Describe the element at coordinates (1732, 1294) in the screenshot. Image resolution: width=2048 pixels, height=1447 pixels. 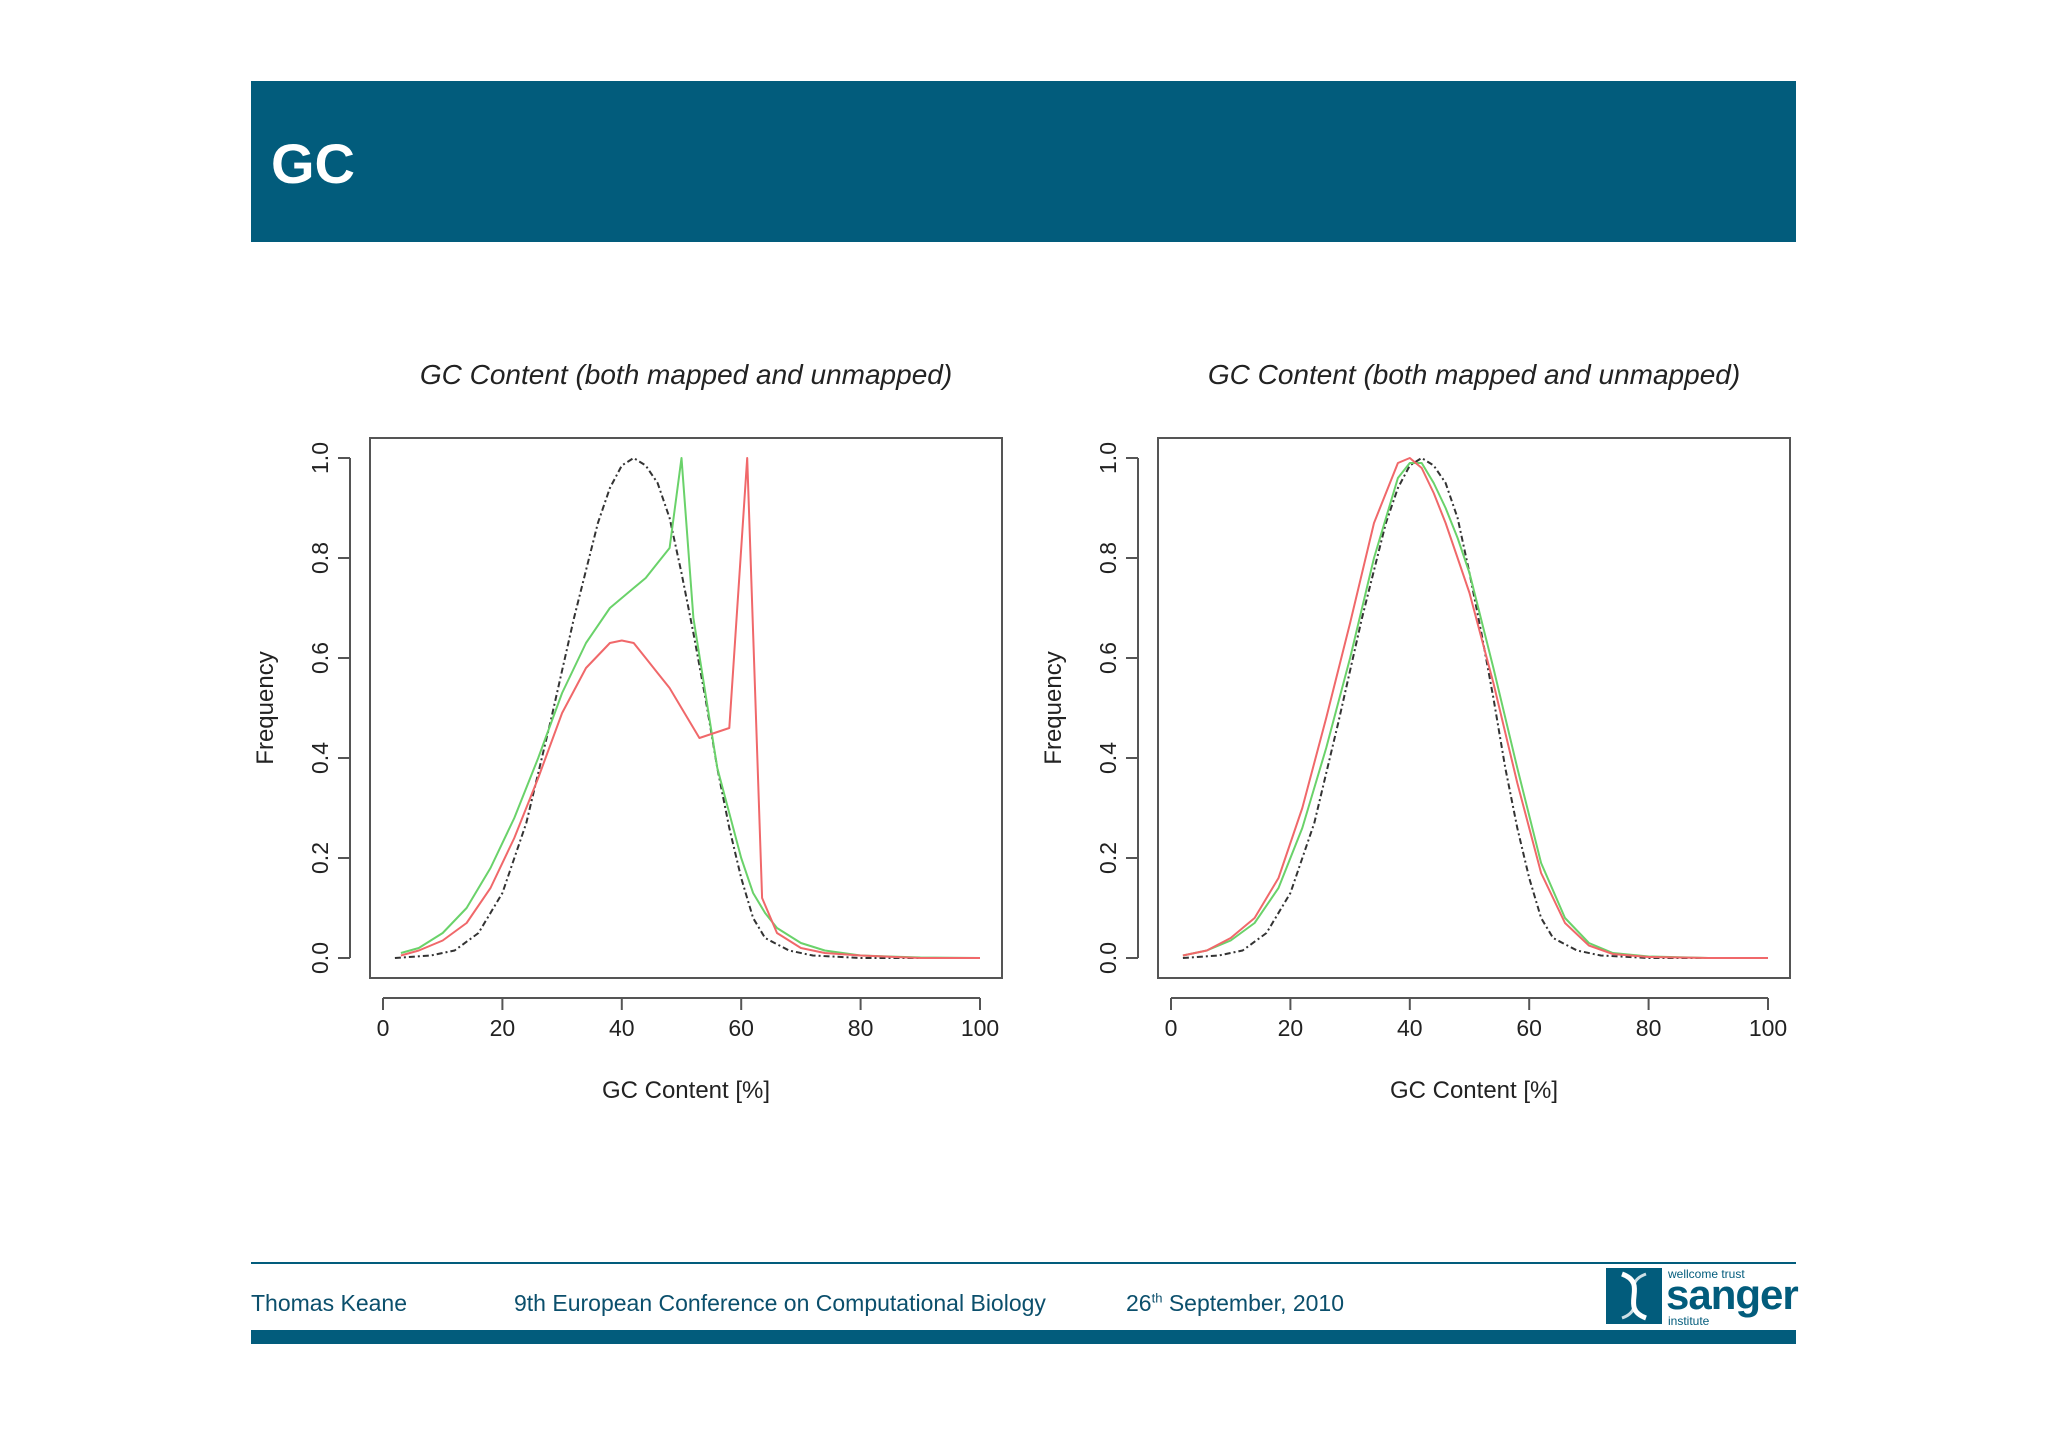
I see `logo-main-text: sanger` at that location.